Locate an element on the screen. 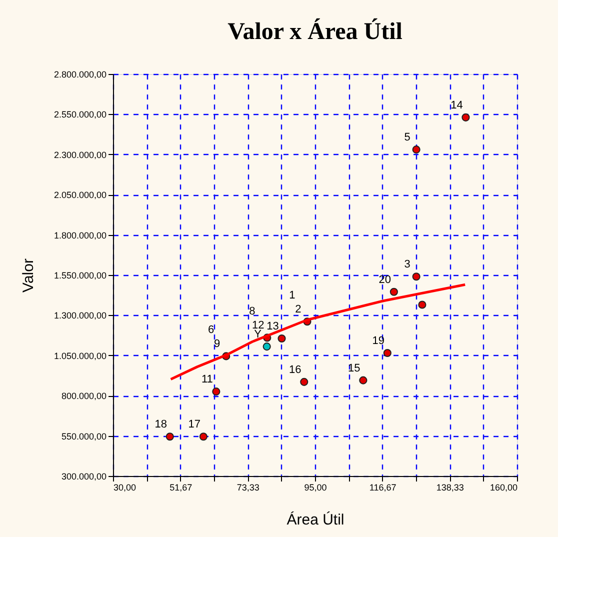  annotation: 16 is located at coordinates (295, 370).